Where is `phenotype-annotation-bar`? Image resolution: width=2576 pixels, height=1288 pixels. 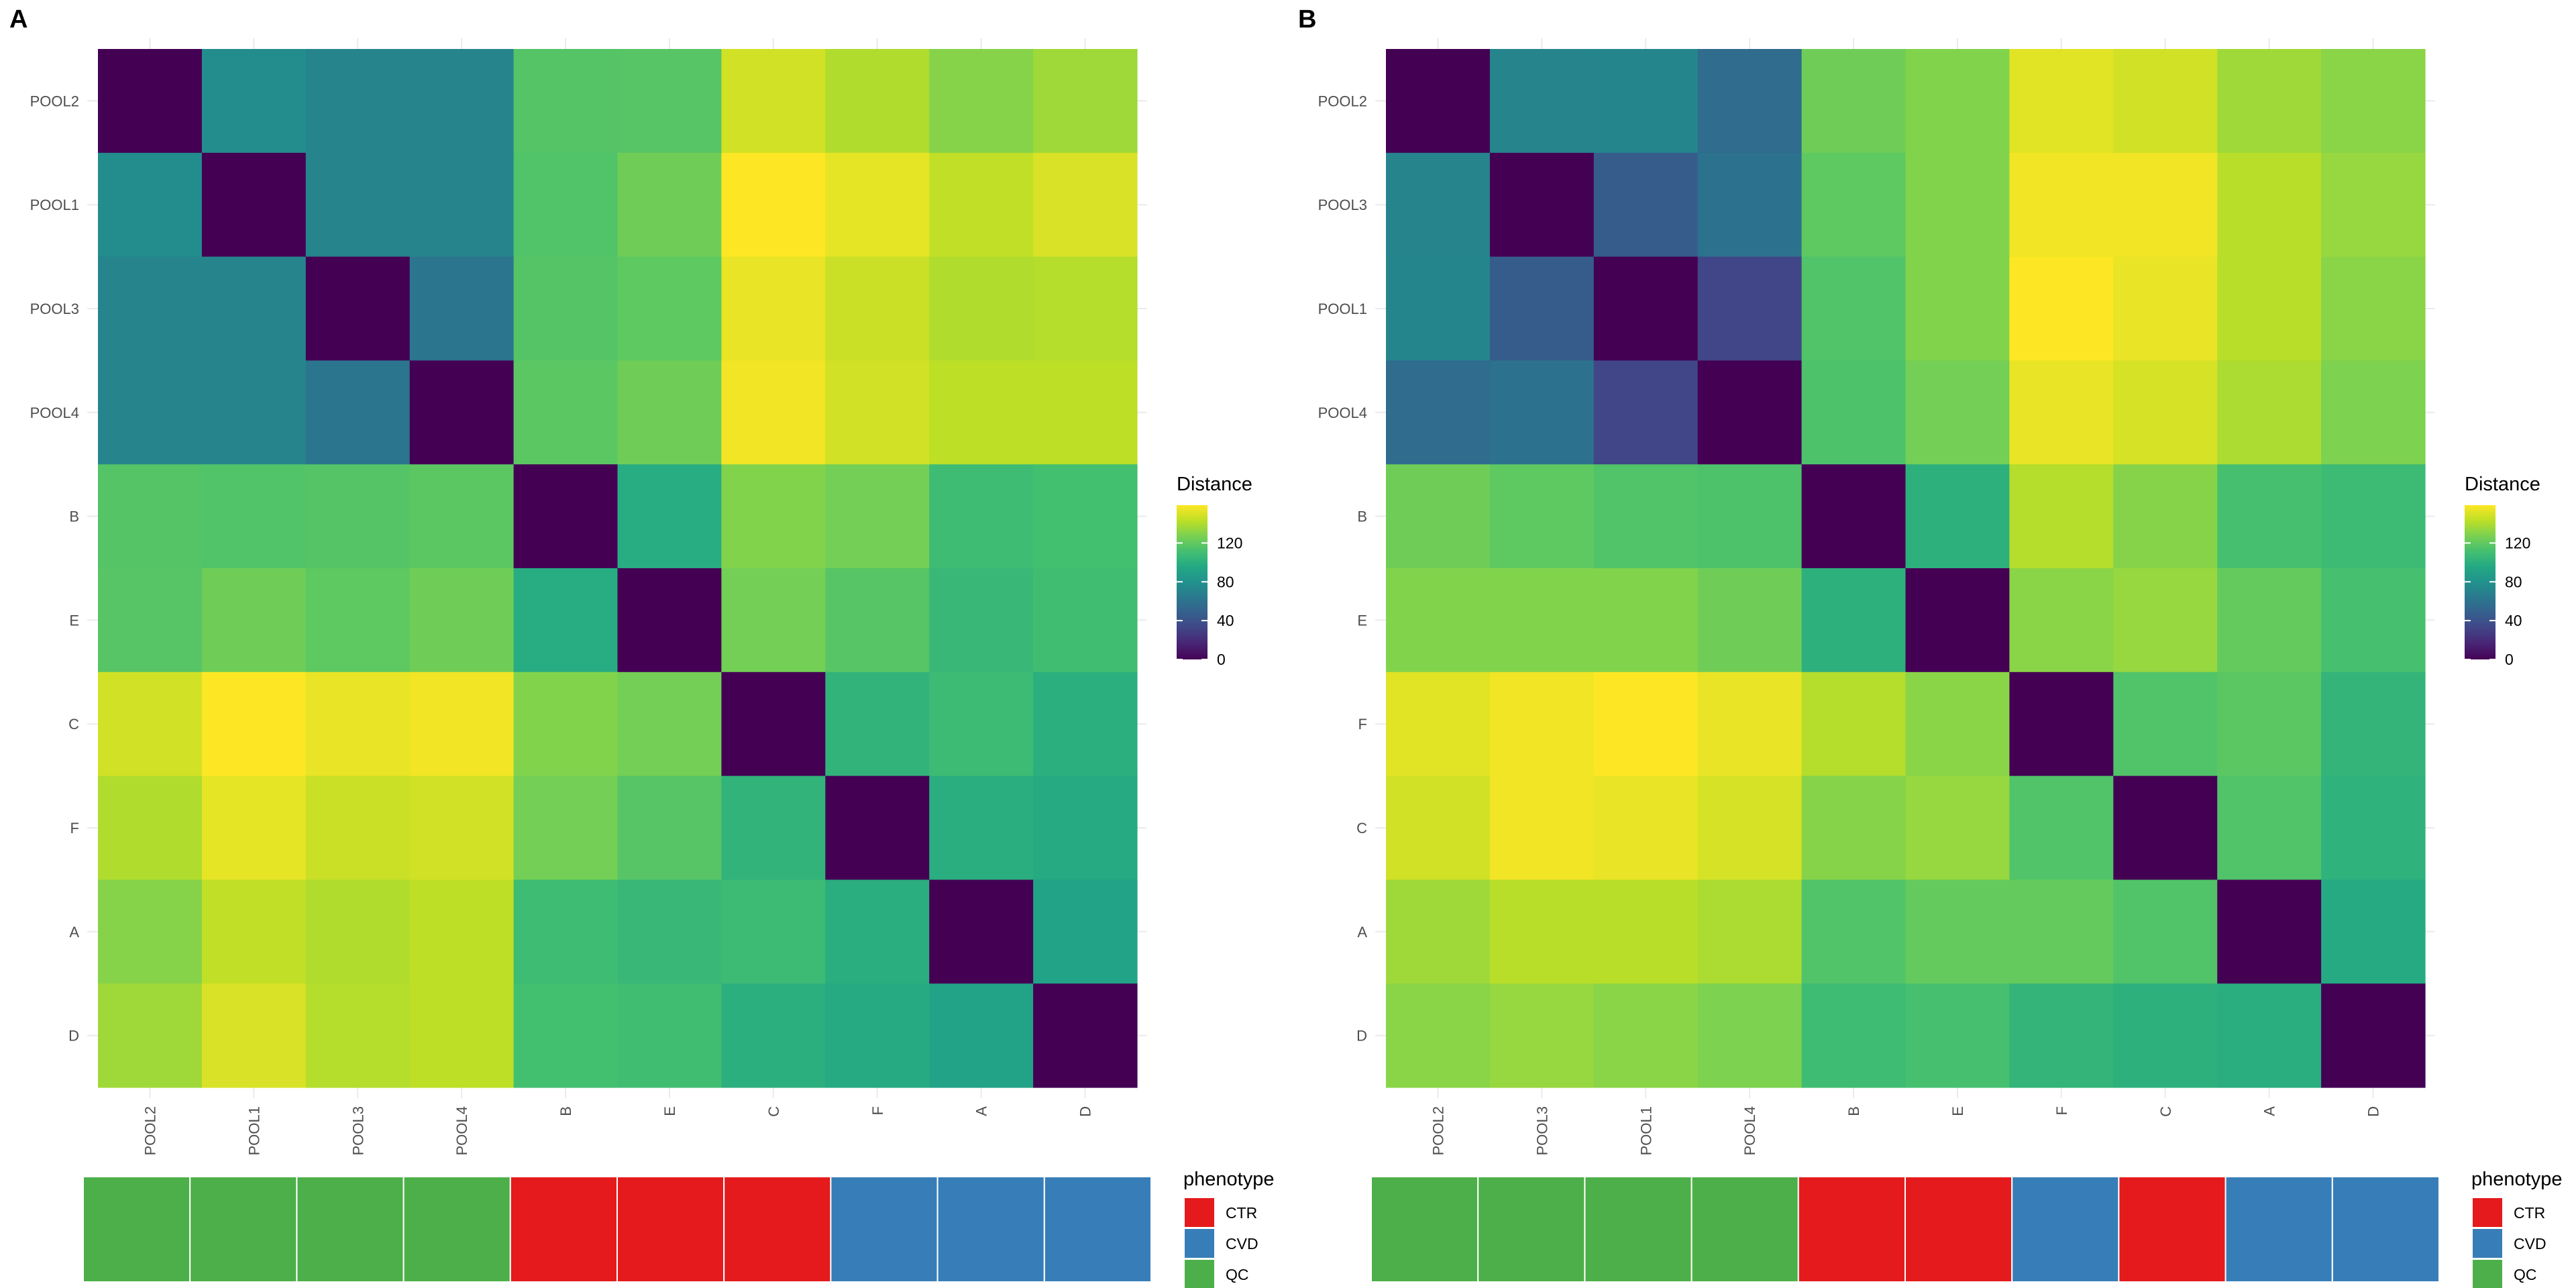
phenotype-annotation-bar is located at coordinates (1905, 1229).